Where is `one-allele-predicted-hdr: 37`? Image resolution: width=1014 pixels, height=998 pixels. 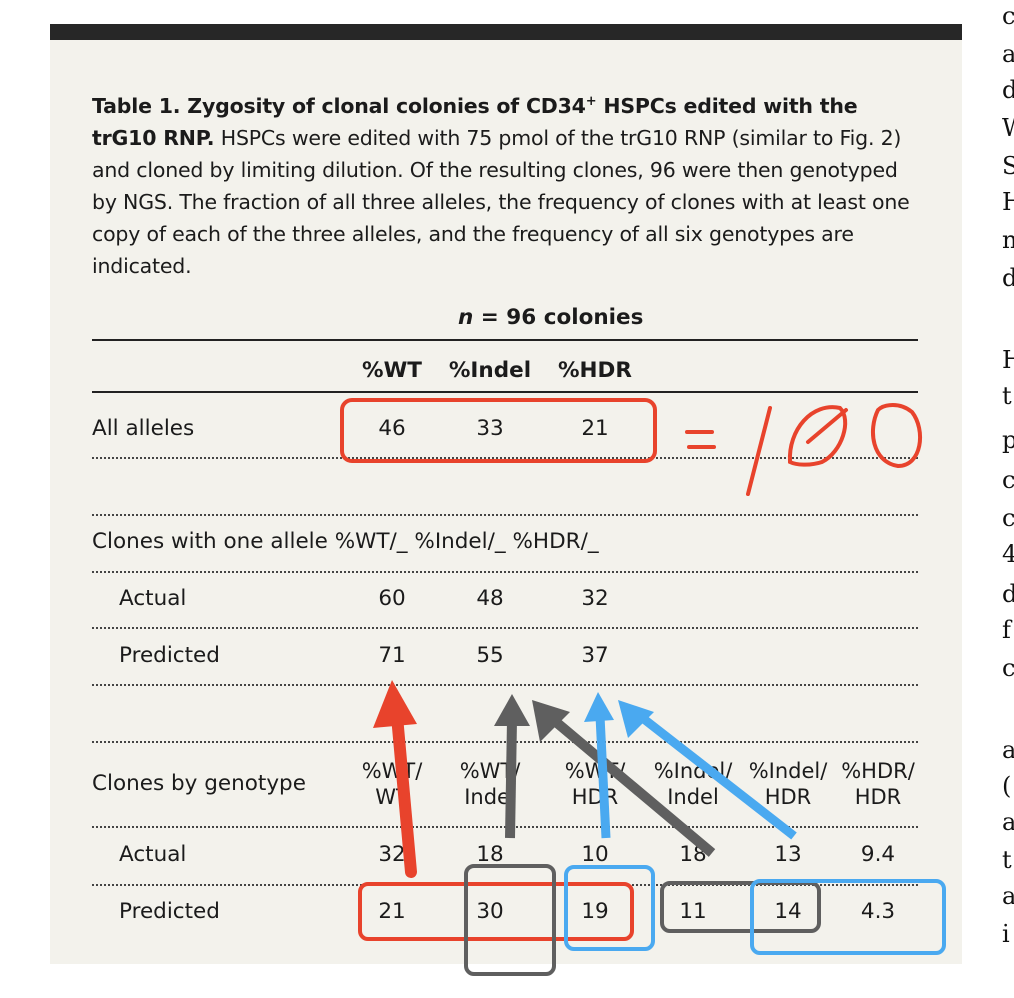
one-allele-predicted-hdr: 37 is located at coordinates (595, 655).